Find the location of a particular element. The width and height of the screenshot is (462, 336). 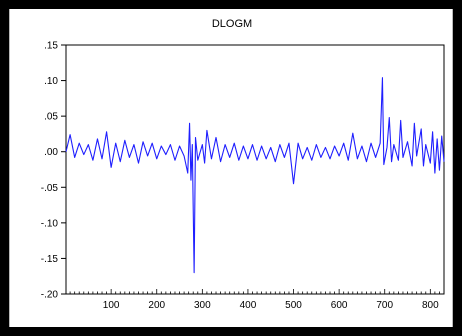

x-tick-label: 300 is located at coordinates (202, 305).